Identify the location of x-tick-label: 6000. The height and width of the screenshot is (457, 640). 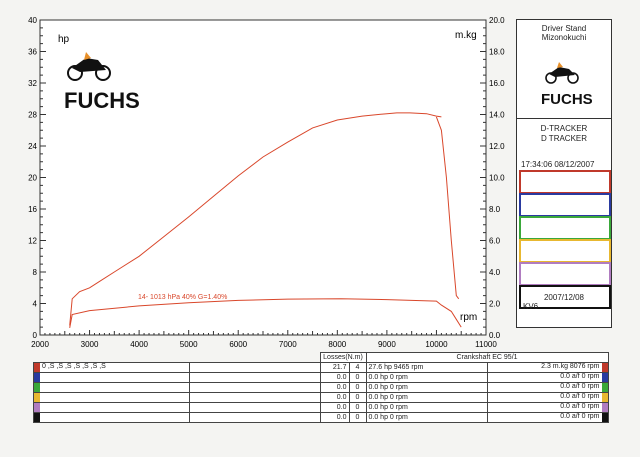
(238, 344).